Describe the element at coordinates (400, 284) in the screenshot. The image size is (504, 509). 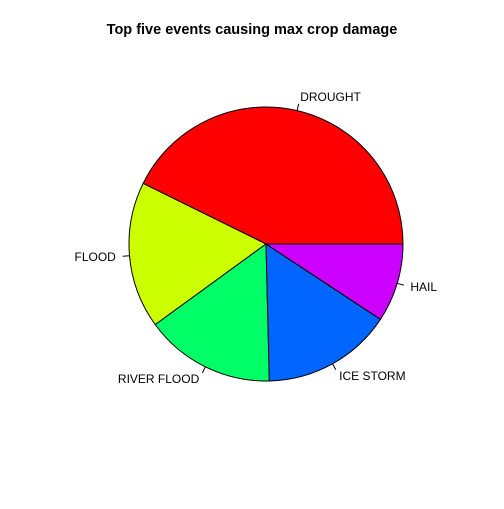
I see `label-tick-hail` at that location.